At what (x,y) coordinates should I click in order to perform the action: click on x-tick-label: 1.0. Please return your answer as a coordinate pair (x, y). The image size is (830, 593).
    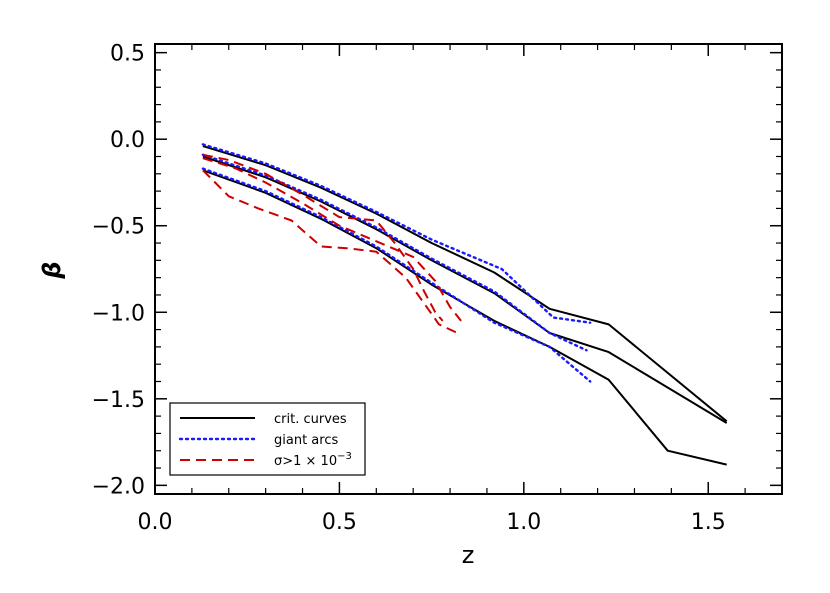
    Looking at the image, I should click on (523, 522).